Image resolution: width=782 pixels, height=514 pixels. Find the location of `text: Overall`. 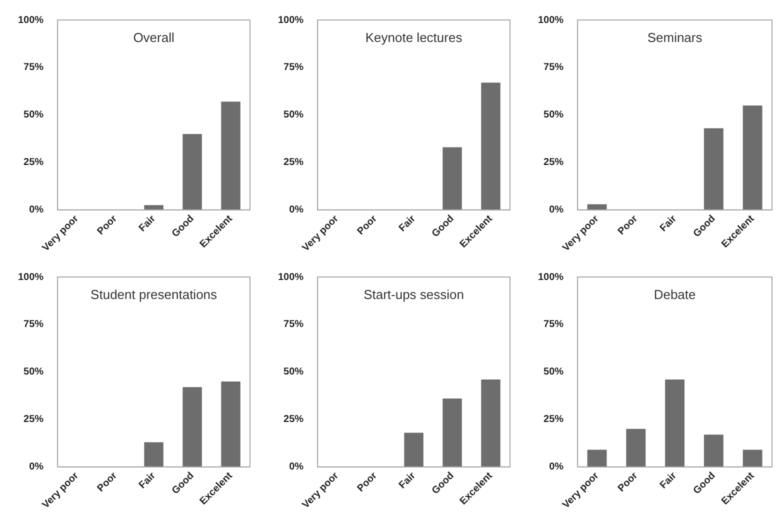

text: Overall is located at coordinates (153, 38).